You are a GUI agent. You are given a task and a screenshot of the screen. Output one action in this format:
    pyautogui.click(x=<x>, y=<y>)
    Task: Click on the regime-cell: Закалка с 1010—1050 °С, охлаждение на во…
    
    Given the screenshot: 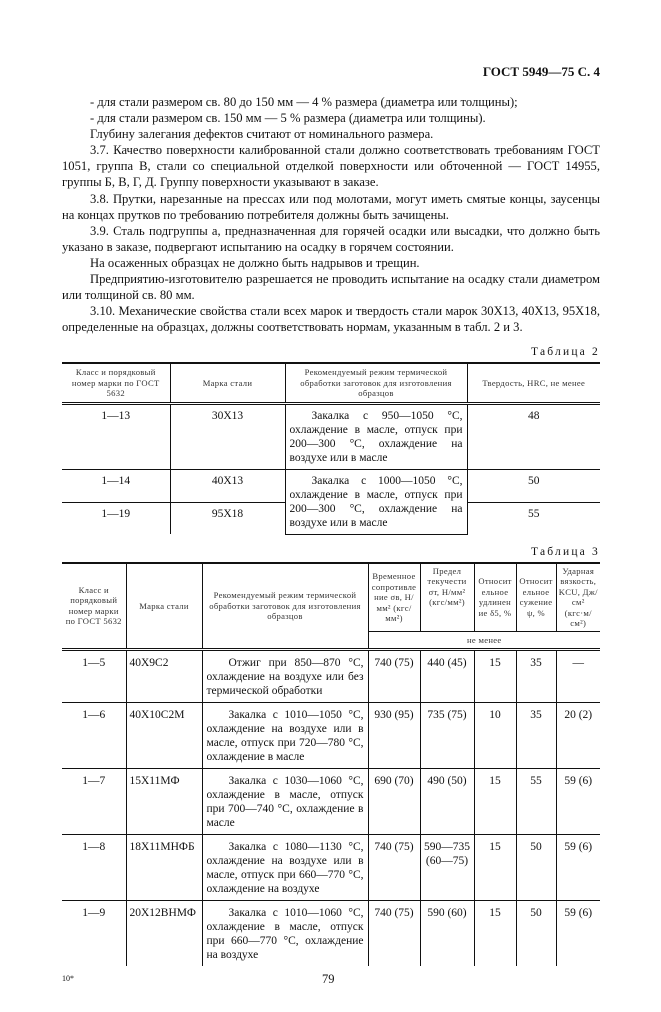 What is the action you would take?
    pyautogui.click(x=285, y=735)
    